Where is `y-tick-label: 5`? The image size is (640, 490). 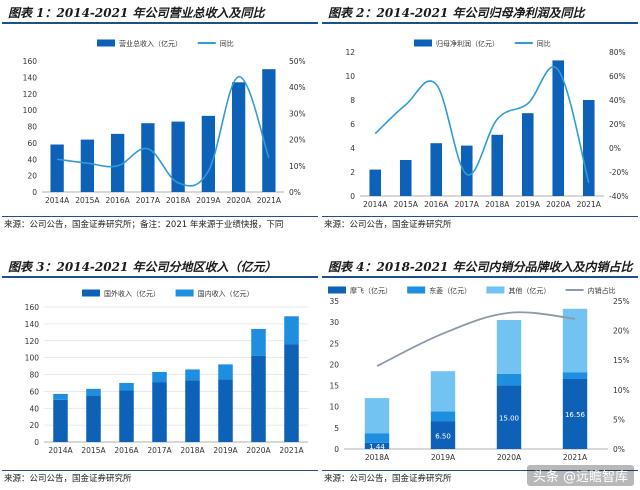
y-tick-label: 5 is located at coordinates (336, 428).